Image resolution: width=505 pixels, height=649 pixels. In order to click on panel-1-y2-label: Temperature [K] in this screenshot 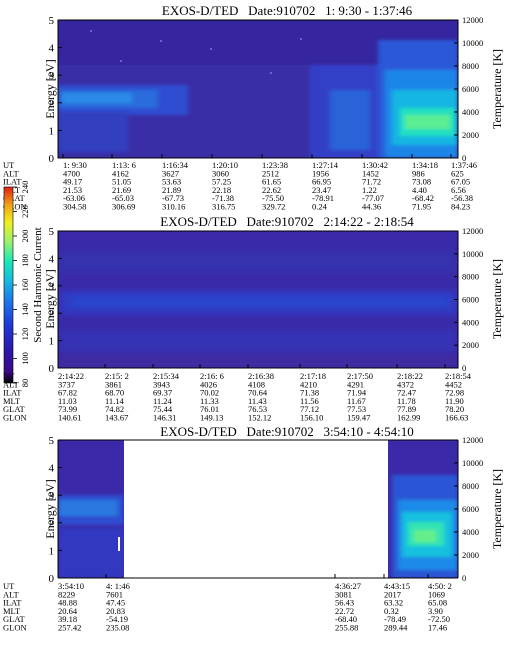, I will do `click(497, 89)`.